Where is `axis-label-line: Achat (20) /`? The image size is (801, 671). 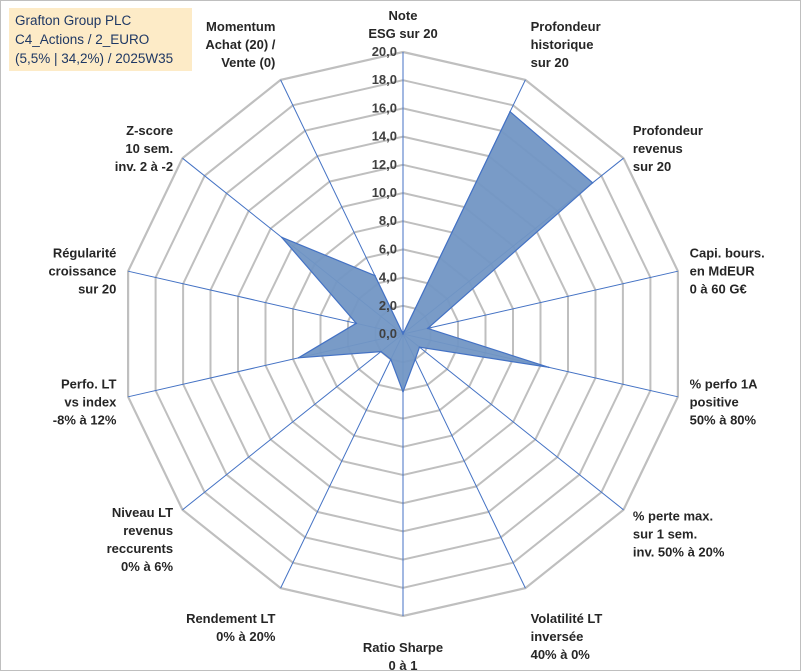
axis-label-line: Achat (20) / is located at coordinates (240, 44).